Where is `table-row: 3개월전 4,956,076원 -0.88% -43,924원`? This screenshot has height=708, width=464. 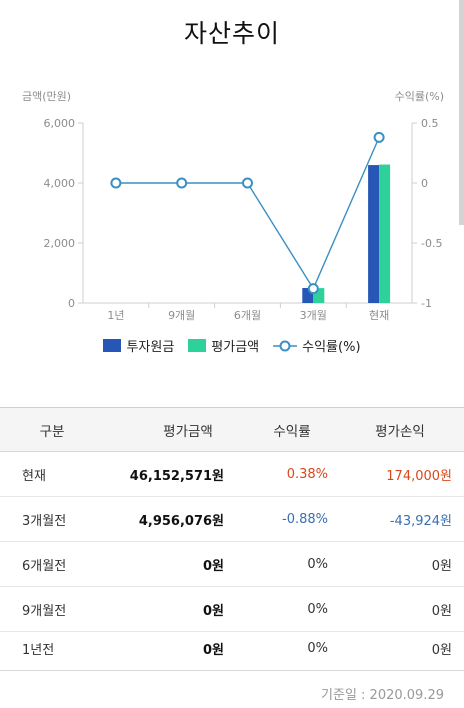 table-row: 3개월전 4,956,076원 -0.88% -43,924원 is located at coordinates (232, 519).